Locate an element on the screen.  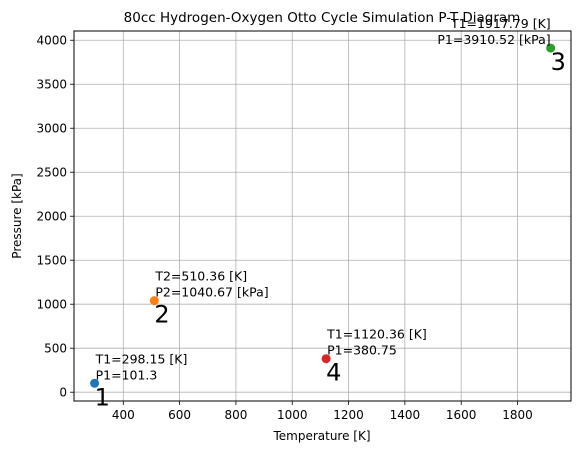
x-tick-label: 1000 is located at coordinates (292, 415).